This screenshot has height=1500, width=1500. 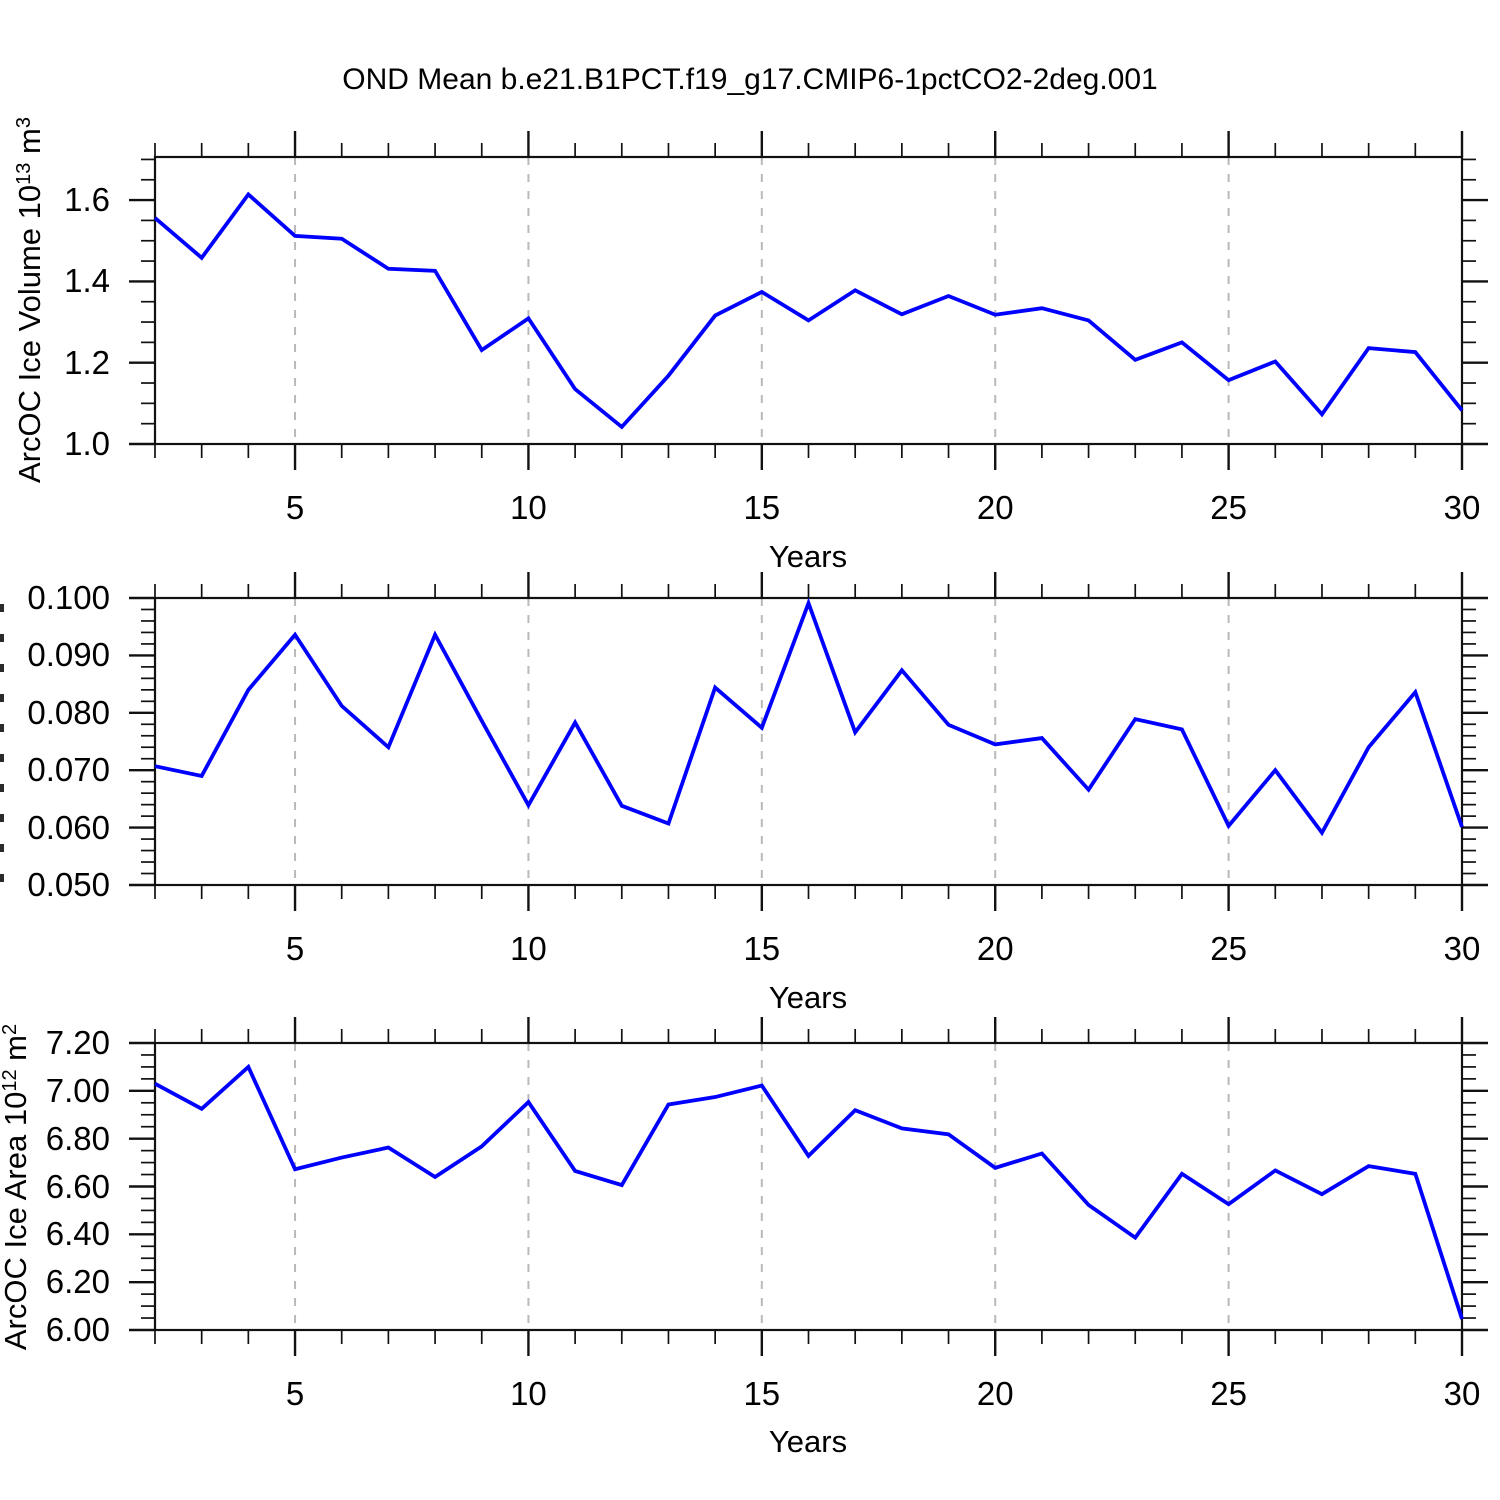 What do you see at coordinates (808, 997) in the screenshot?
I see `panel2-x-axis-title: Years` at bounding box center [808, 997].